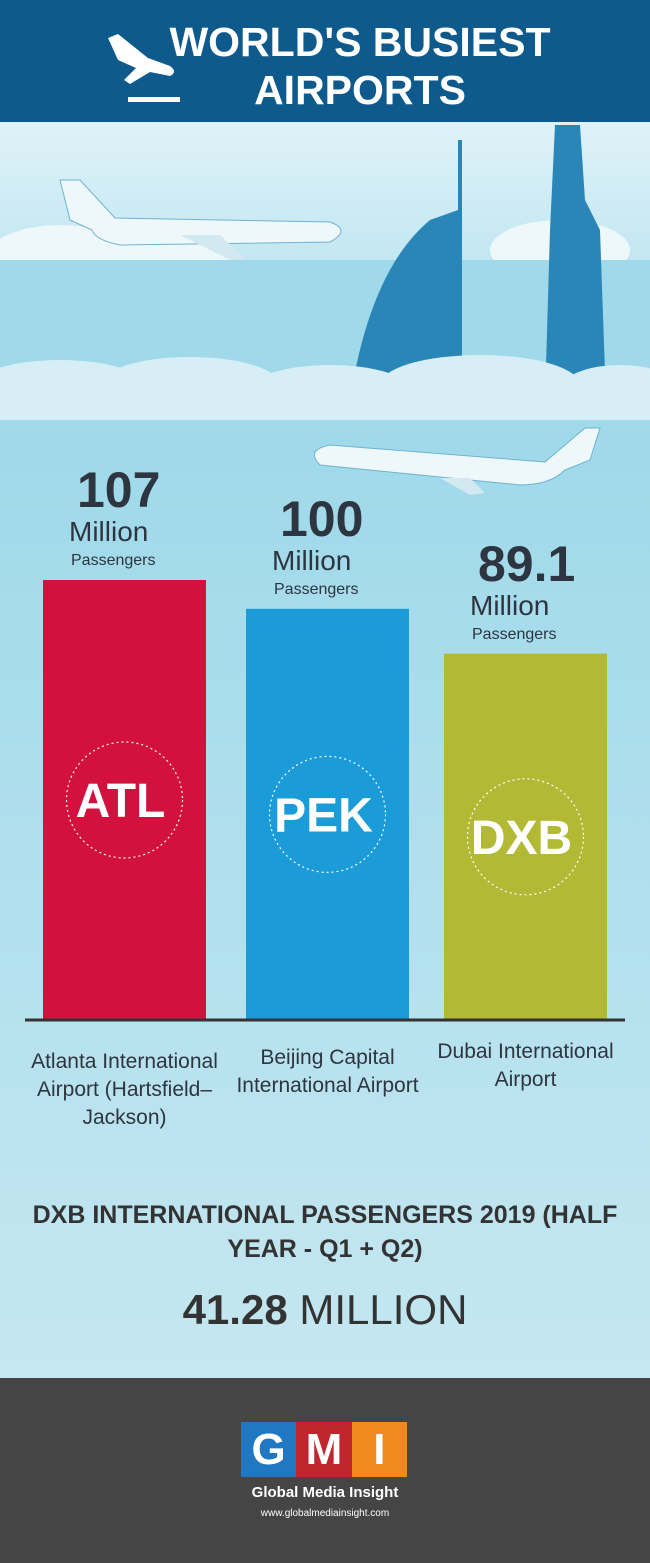  Describe the element at coordinates (200, 219) in the screenshot. I see `plane-top` at that location.